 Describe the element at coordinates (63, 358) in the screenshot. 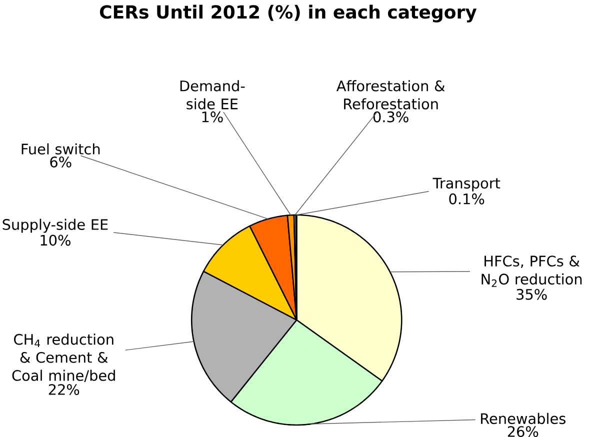

I see `slice-label: CH$_{4}$ reduction & Cement & Coal mine/bed` at that location.